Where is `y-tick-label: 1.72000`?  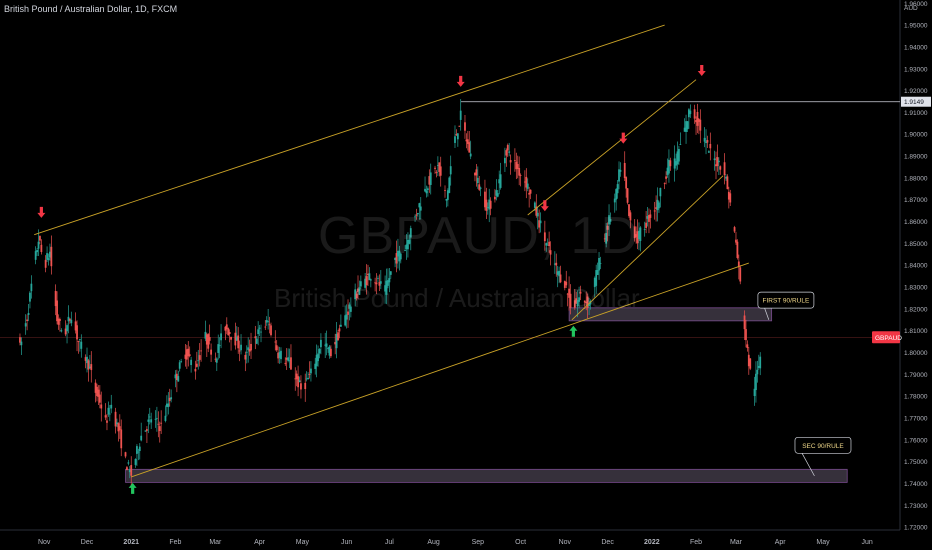 y-tick-label: 1.72000 is located at coordinates (916, 528).